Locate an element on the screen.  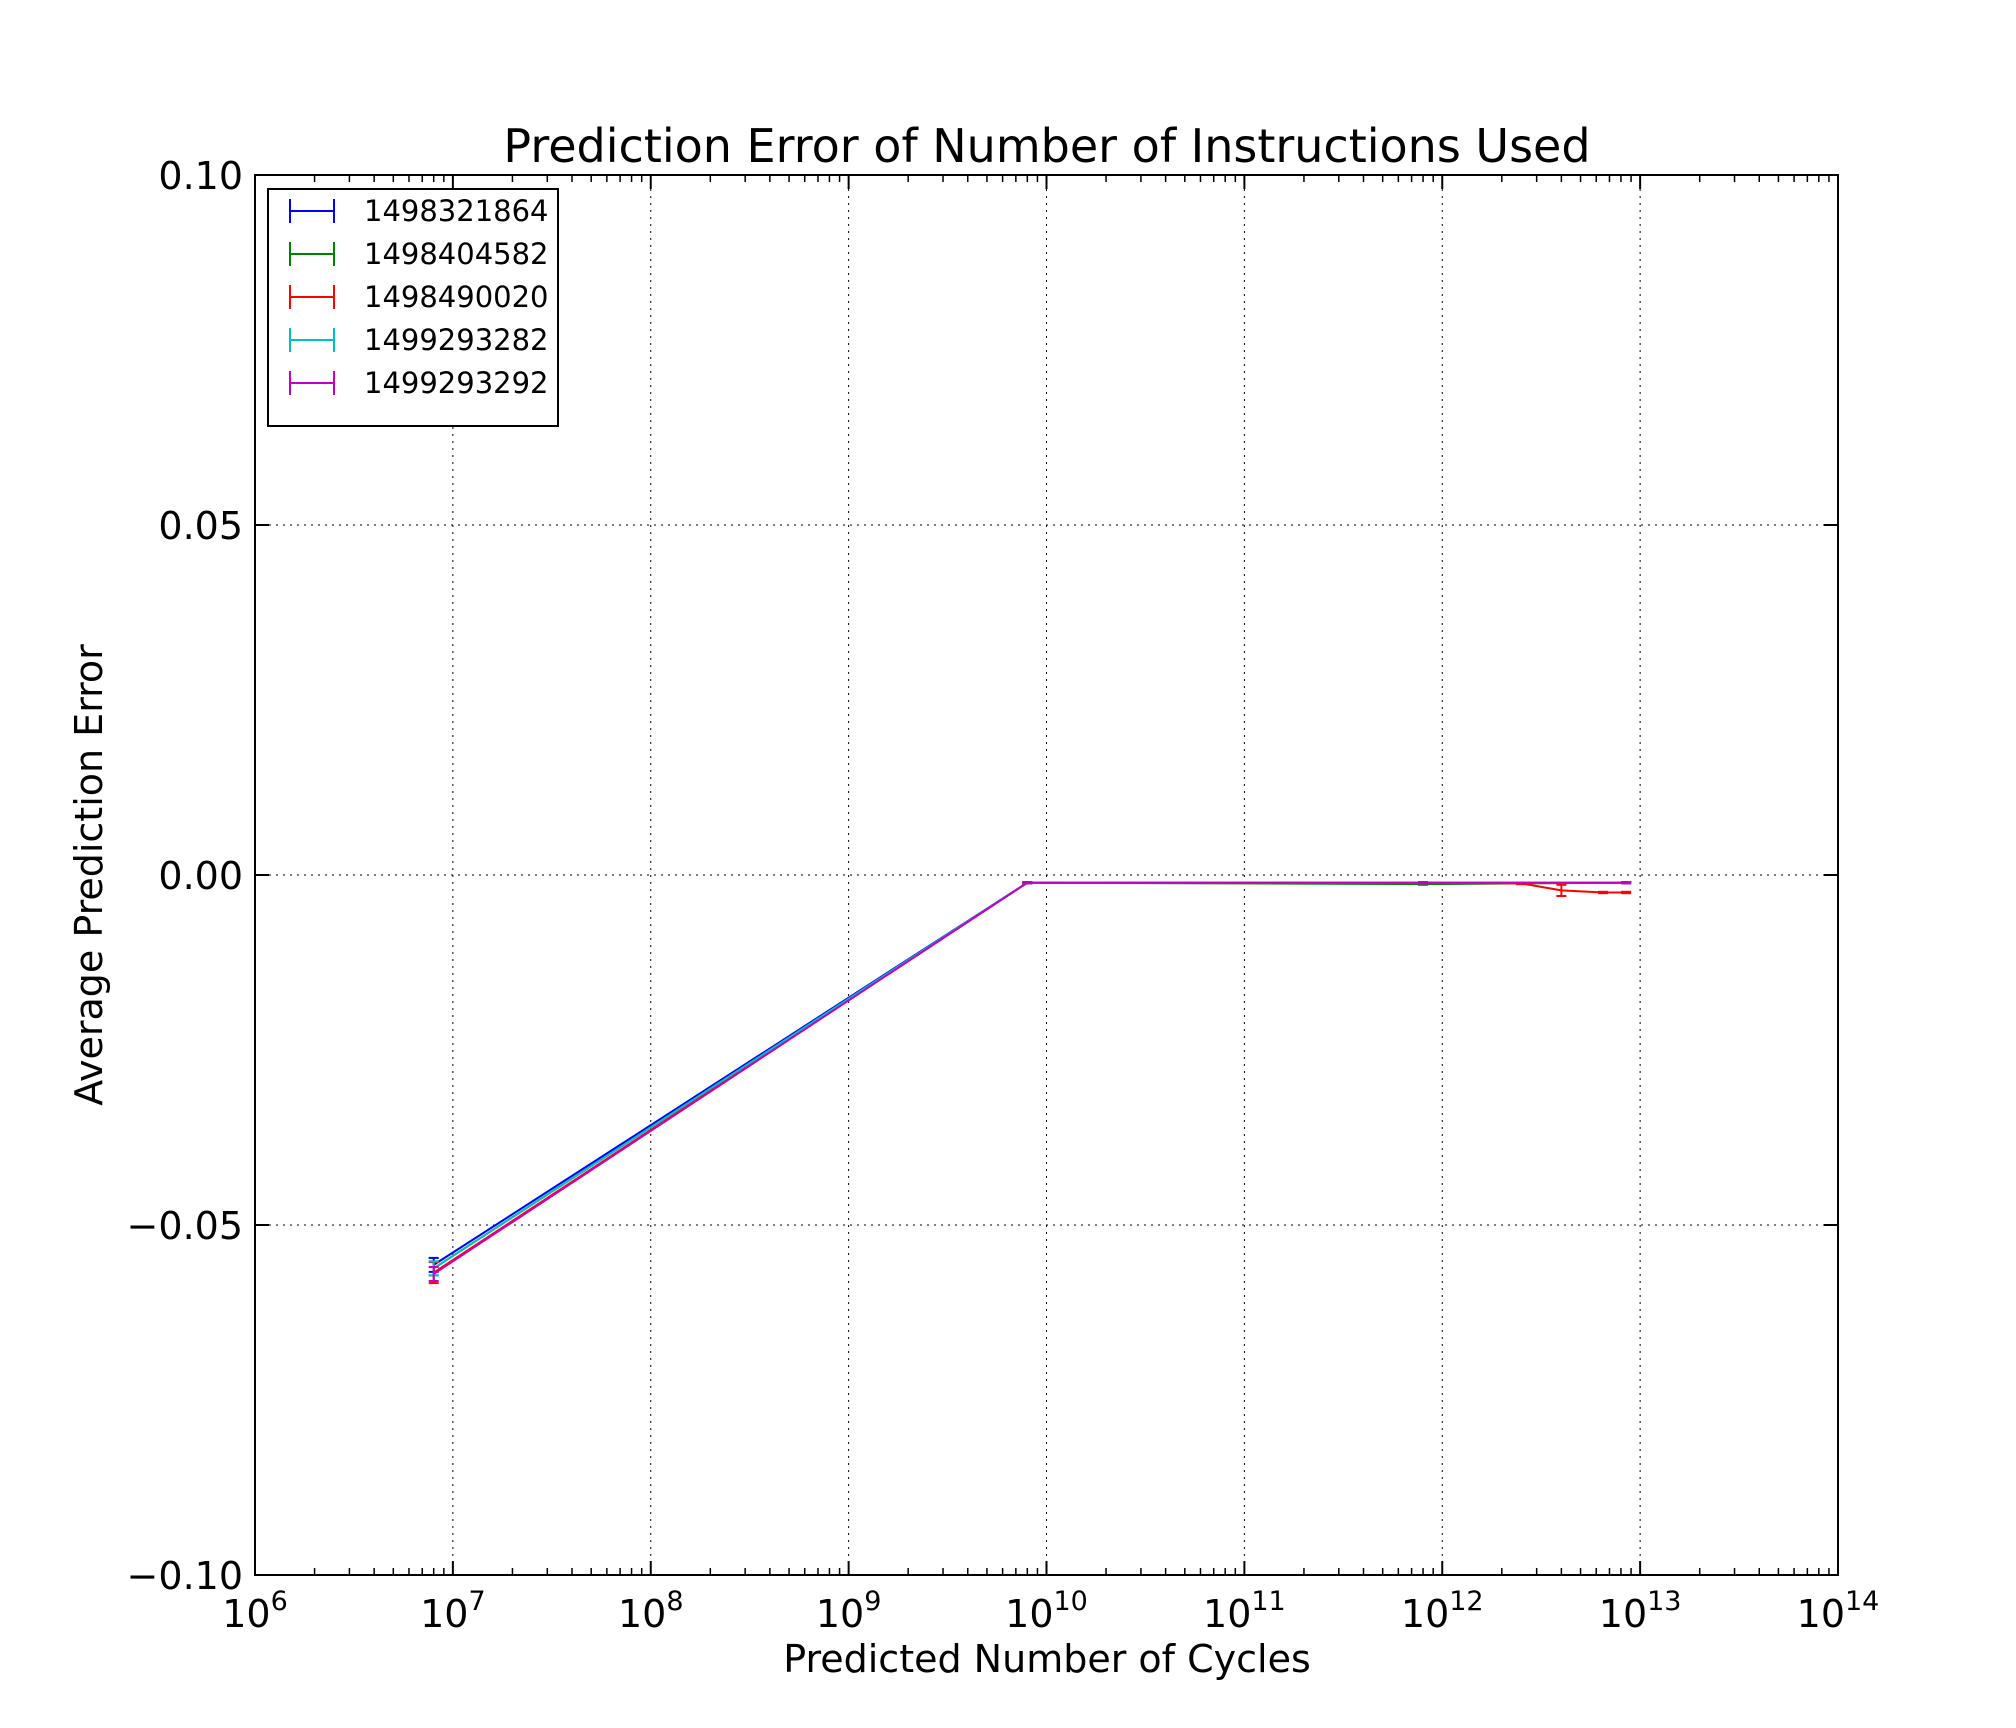
y-tick-label: 0.05 is located at coordinates (200, 526).